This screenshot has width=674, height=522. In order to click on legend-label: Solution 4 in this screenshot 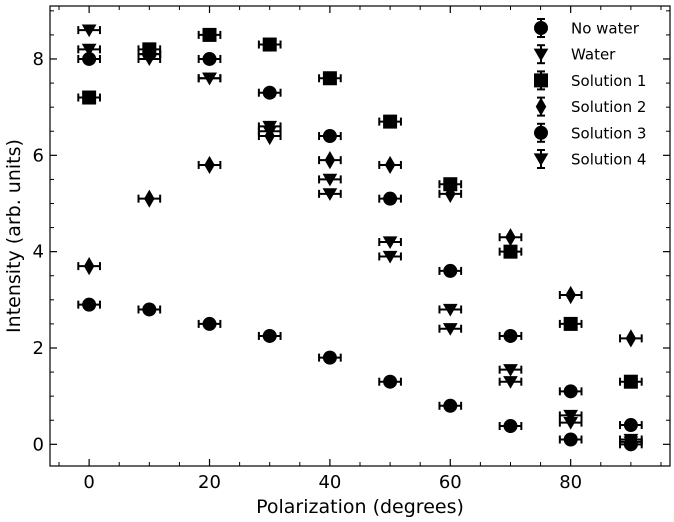, I will do `click(608, 160)`.